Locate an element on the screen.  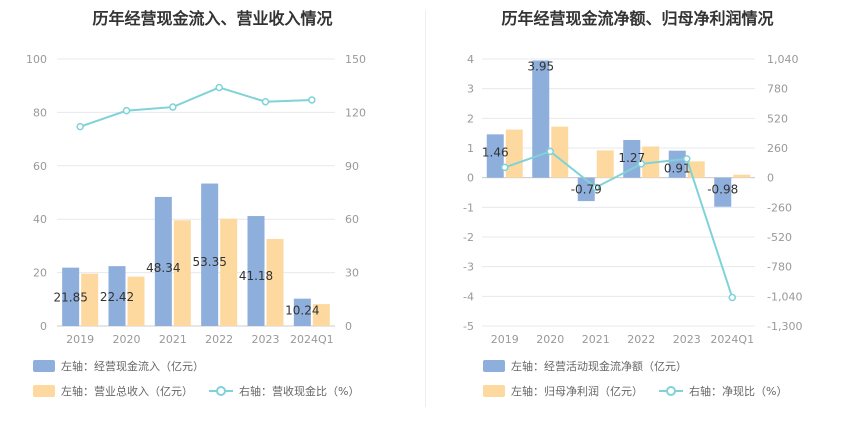
legend-item-cash-inflow: 左轴：经营现金流入（亿元） is located at coordinates (118, 366).